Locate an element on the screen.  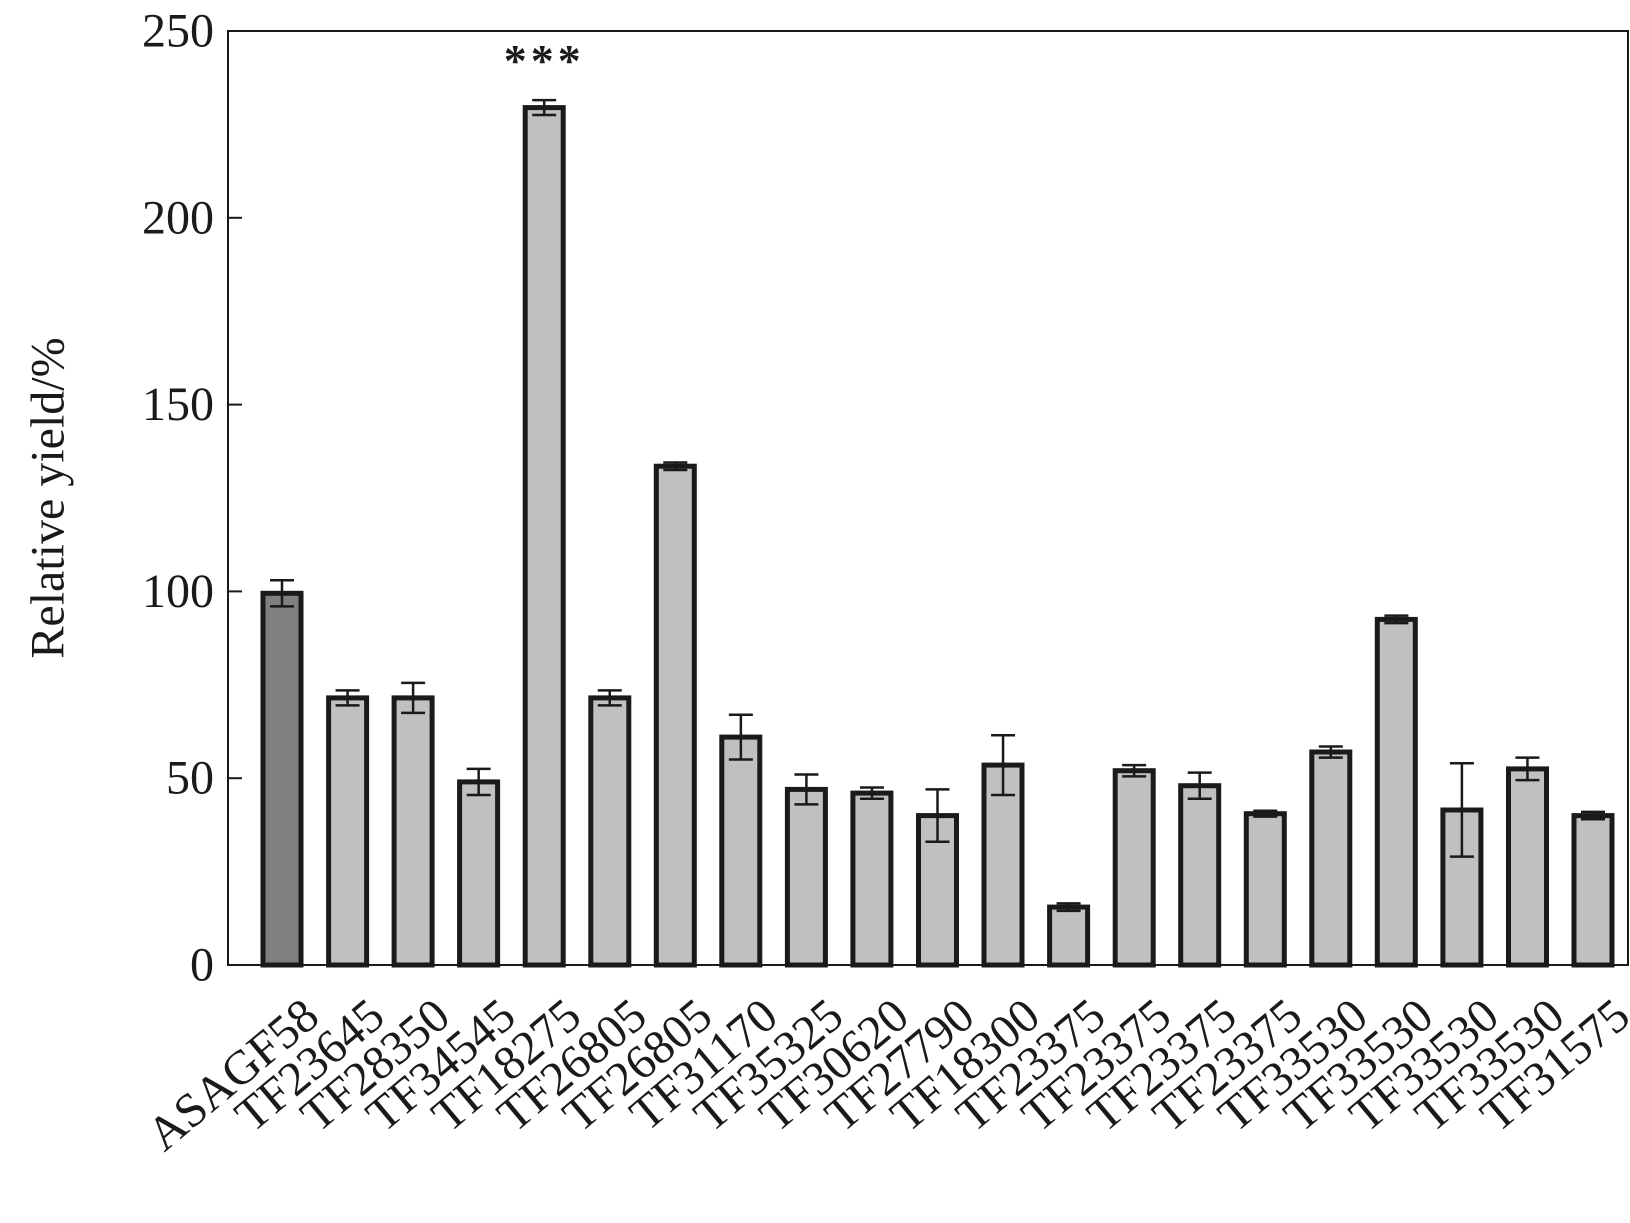
y-tick-label-4: 200 is located at coordinates (178, 217).